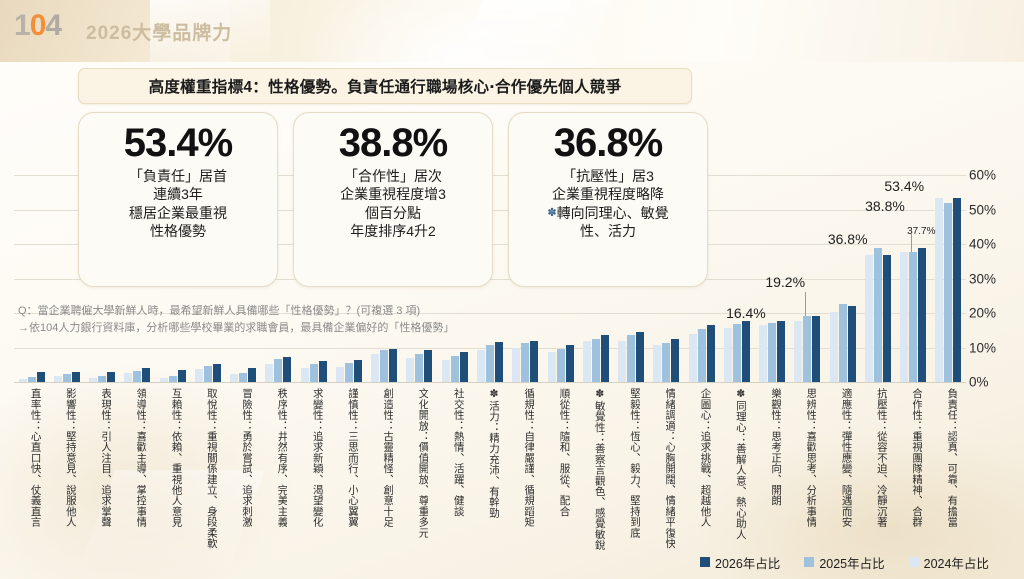 This screenshot has width=1024, height=579. Describe the element at coordinates (219, 311) in the screenshot. I see `note-line-question: Q：當企業聘僱大學新鮮人時，最希望新鮮人具備哪些「性格優勢」？(可複選 3 項)` at that location.